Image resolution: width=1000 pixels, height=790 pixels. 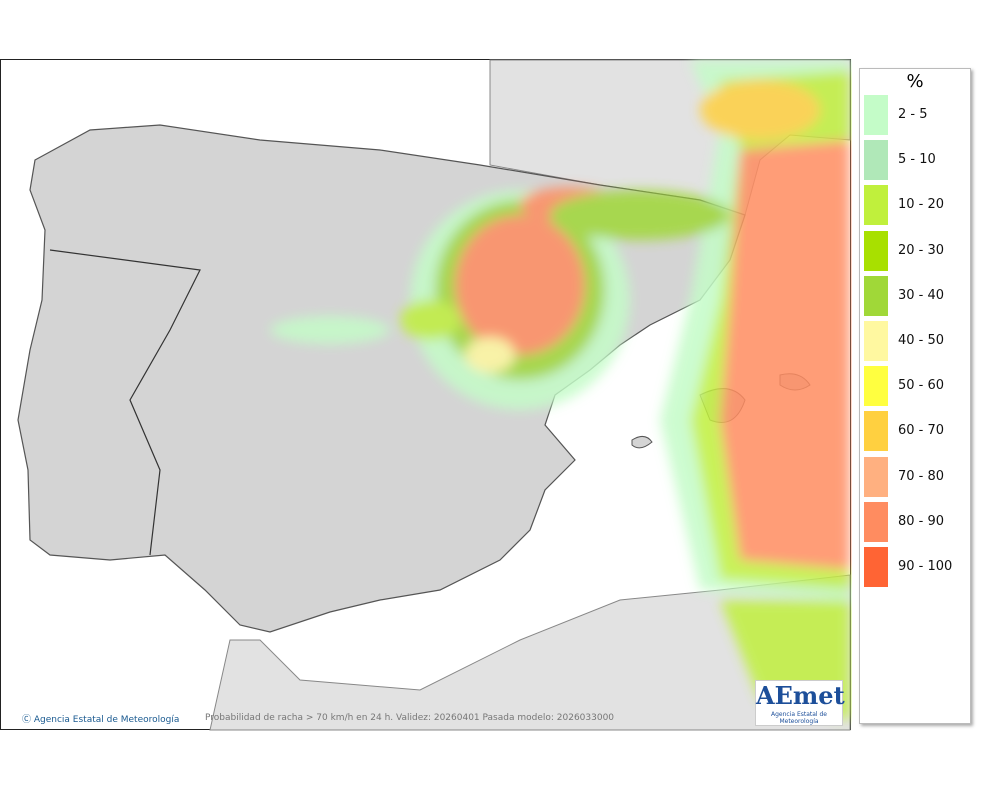 I want to click on legend-label: 20 - 30, so click(x=921, y=250).